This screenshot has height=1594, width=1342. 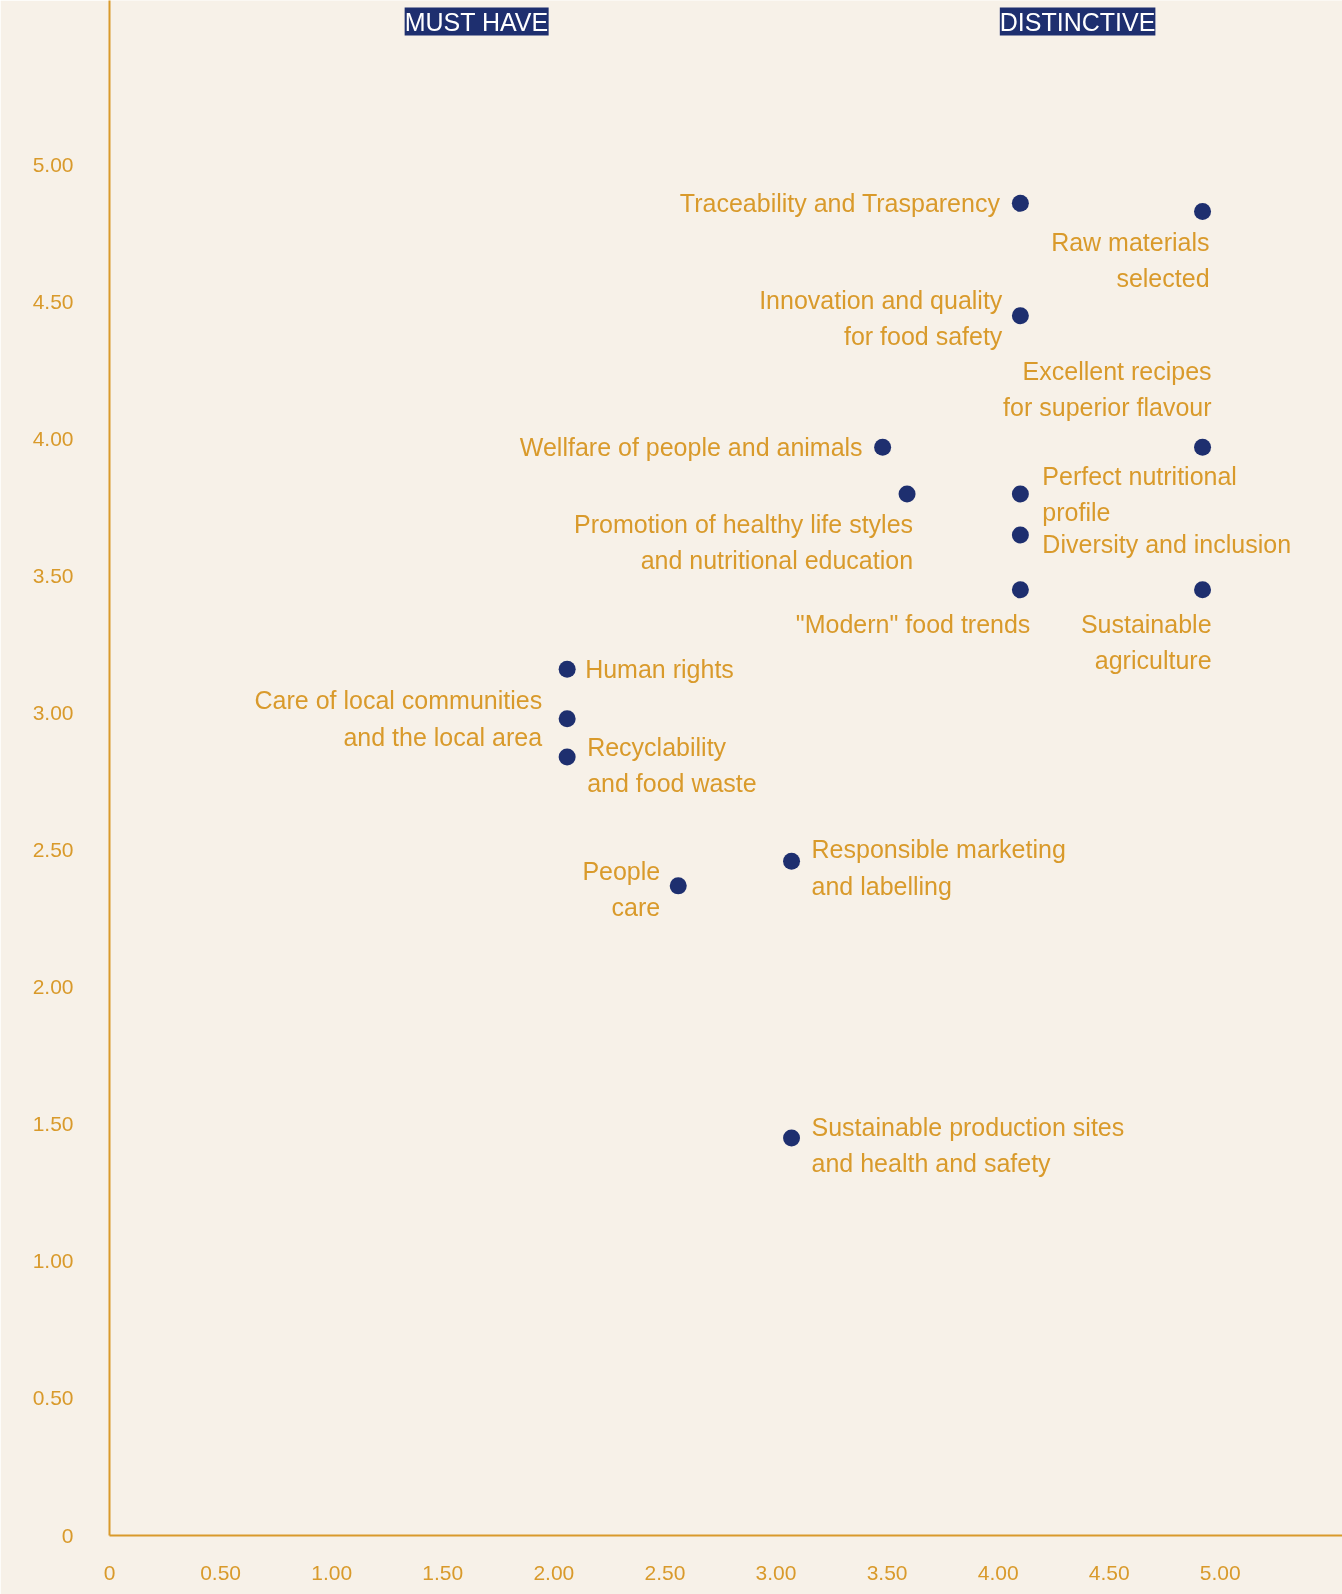 I want to click on text: Responsible marketing and labelling, so click(x=938, y=867).